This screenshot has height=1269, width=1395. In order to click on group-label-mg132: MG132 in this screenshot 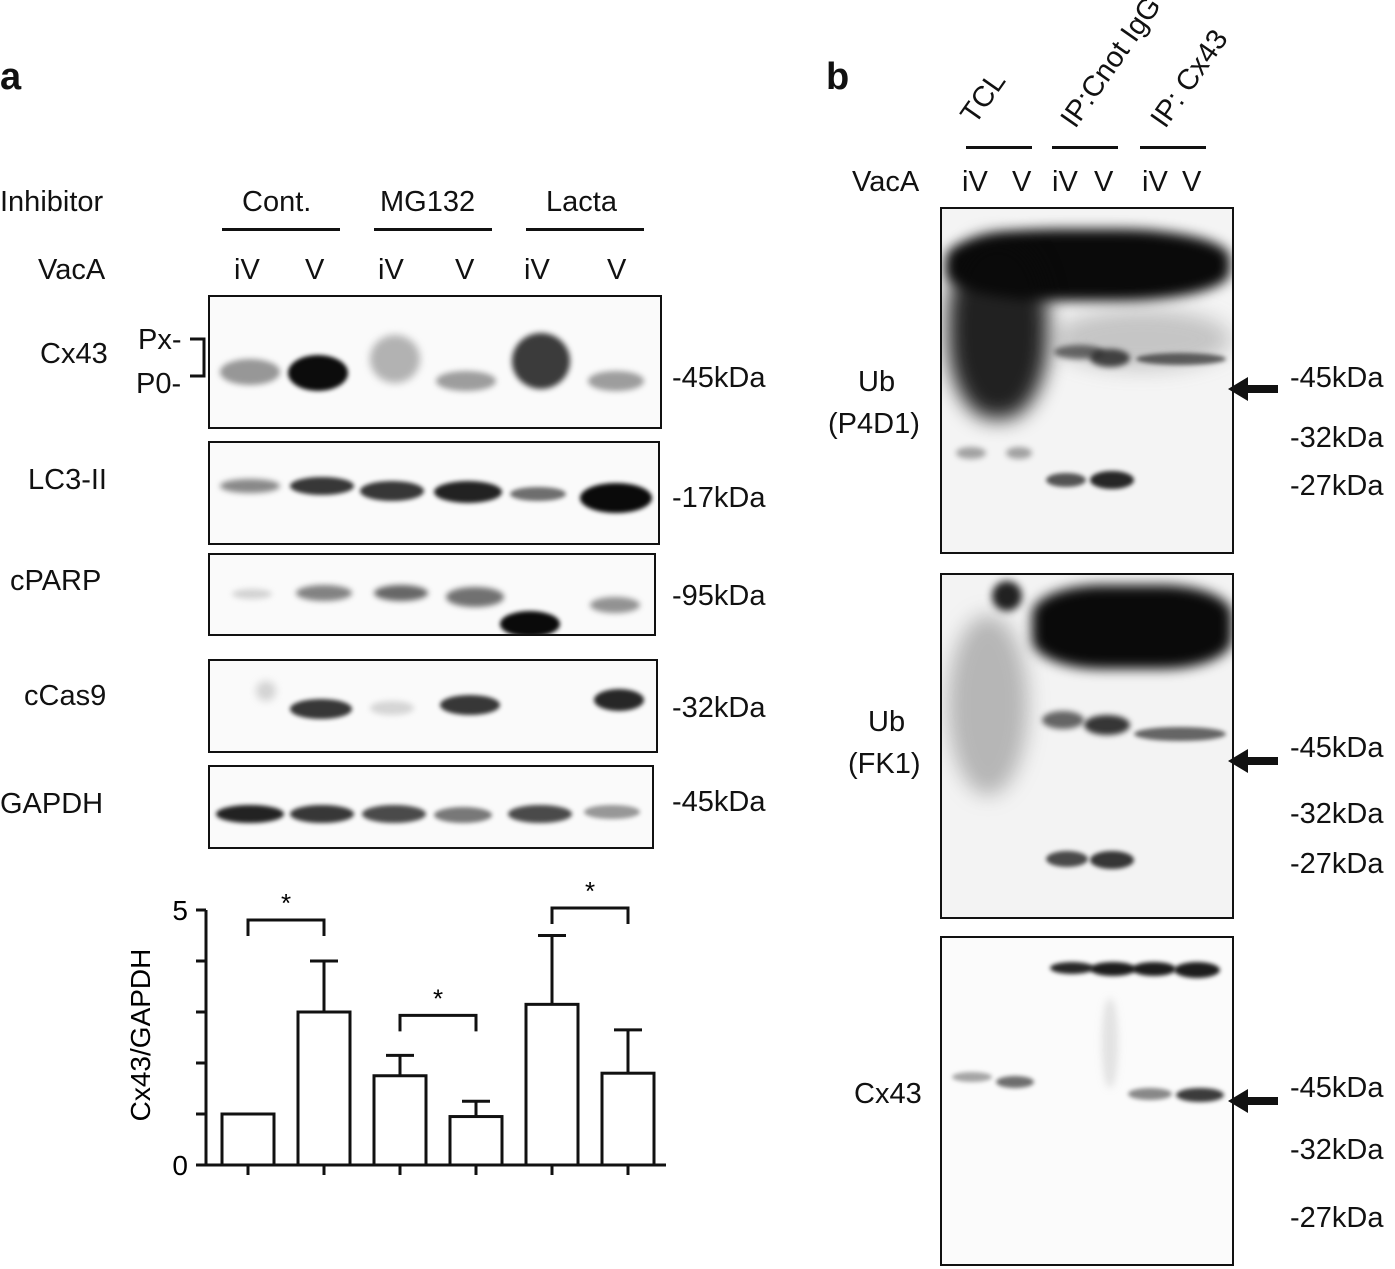, I will do `click(428, 202)`.